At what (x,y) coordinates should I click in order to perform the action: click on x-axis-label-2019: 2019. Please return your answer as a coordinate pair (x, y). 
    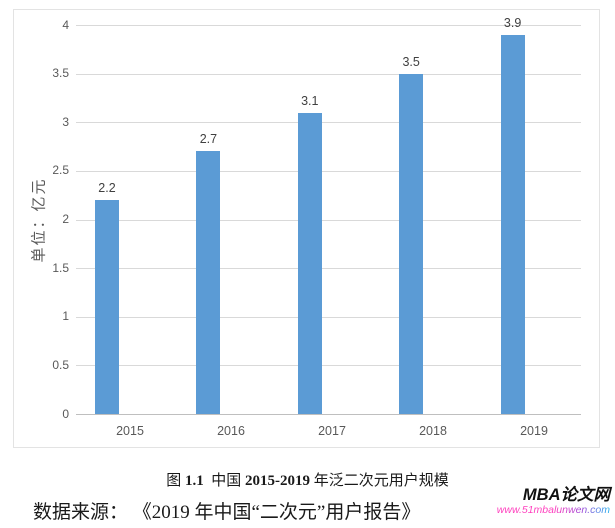
    Looking at the image, I should click on (534, 431).